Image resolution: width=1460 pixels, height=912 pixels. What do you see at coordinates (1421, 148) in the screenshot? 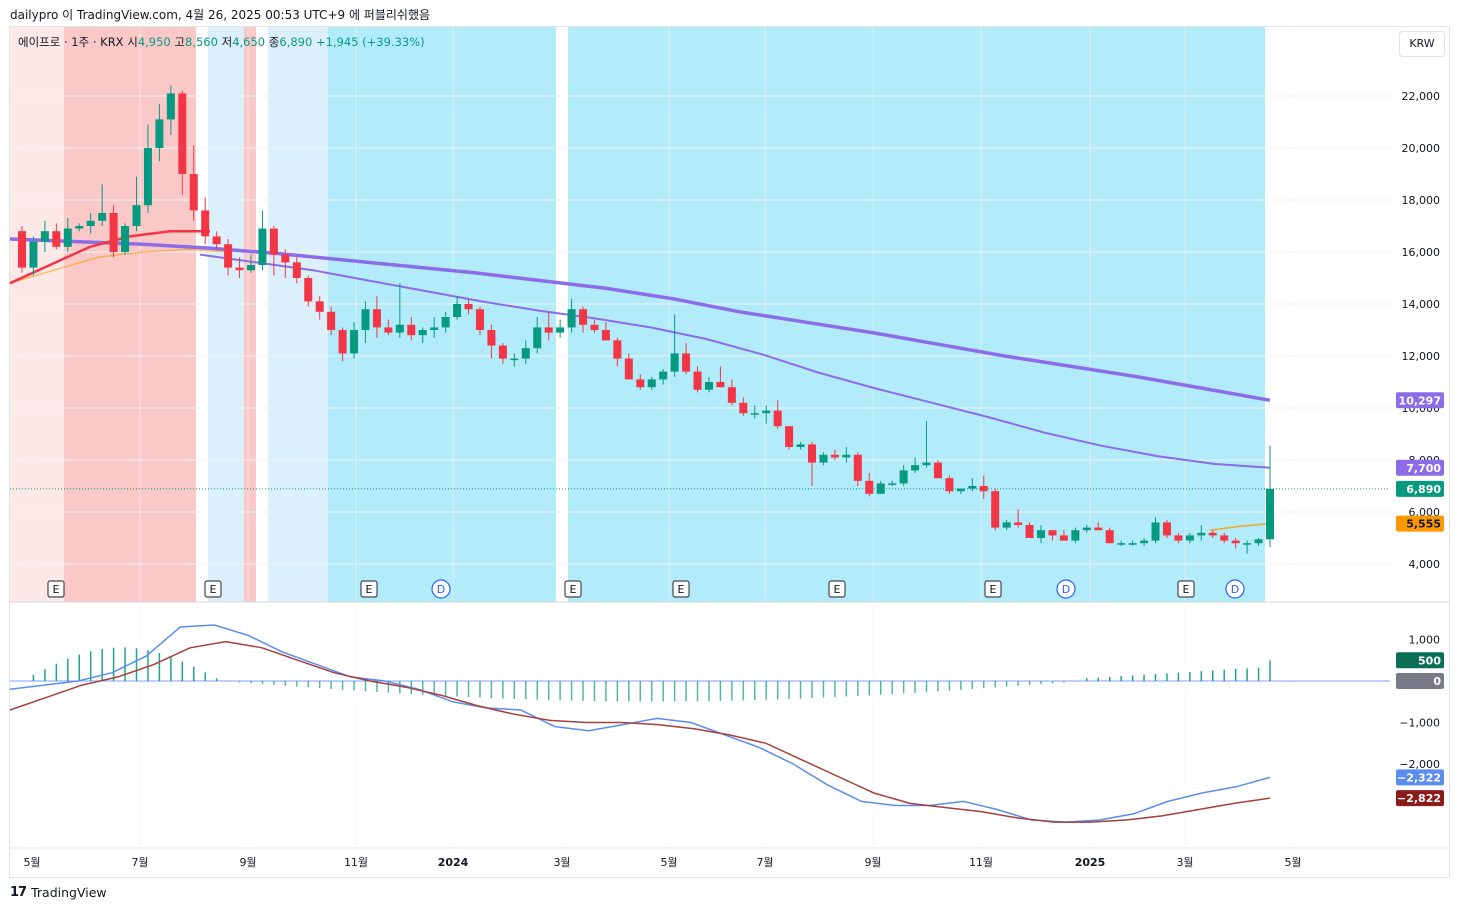
I see `price-tick-label: 20,000` at bounding box center [1421, 148].